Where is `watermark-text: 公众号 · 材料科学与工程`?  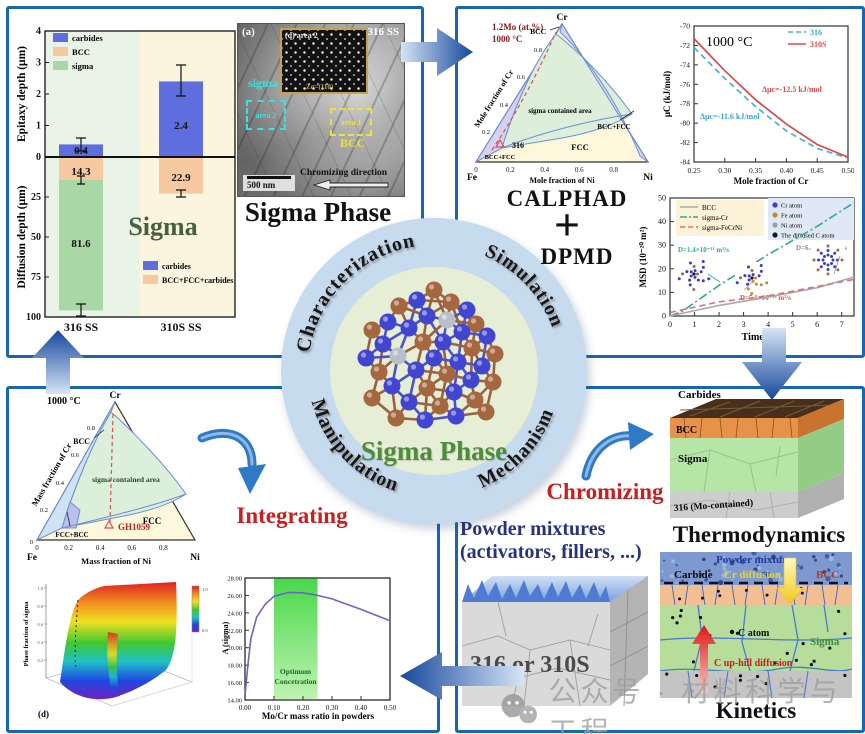
watermark-text: 公众号 · 材料科学与工程 is located at coordinates (695, 705).